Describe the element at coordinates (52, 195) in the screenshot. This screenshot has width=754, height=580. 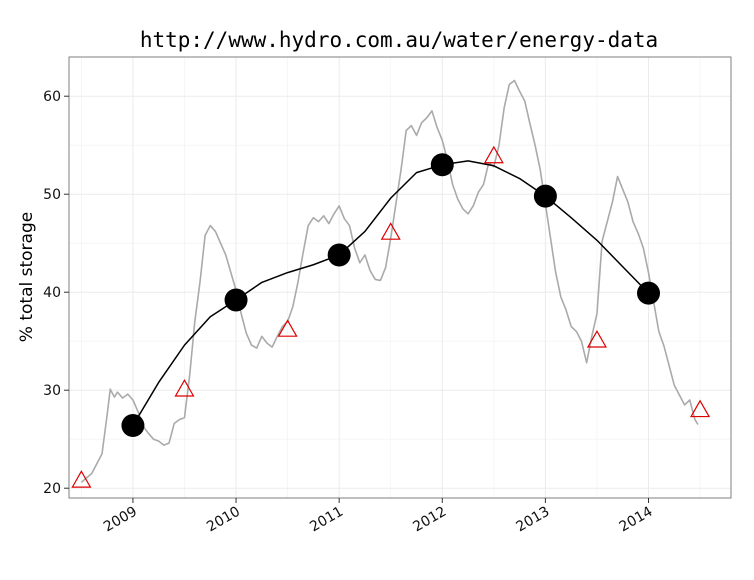
I see `y-tick-label: 50` at that location.